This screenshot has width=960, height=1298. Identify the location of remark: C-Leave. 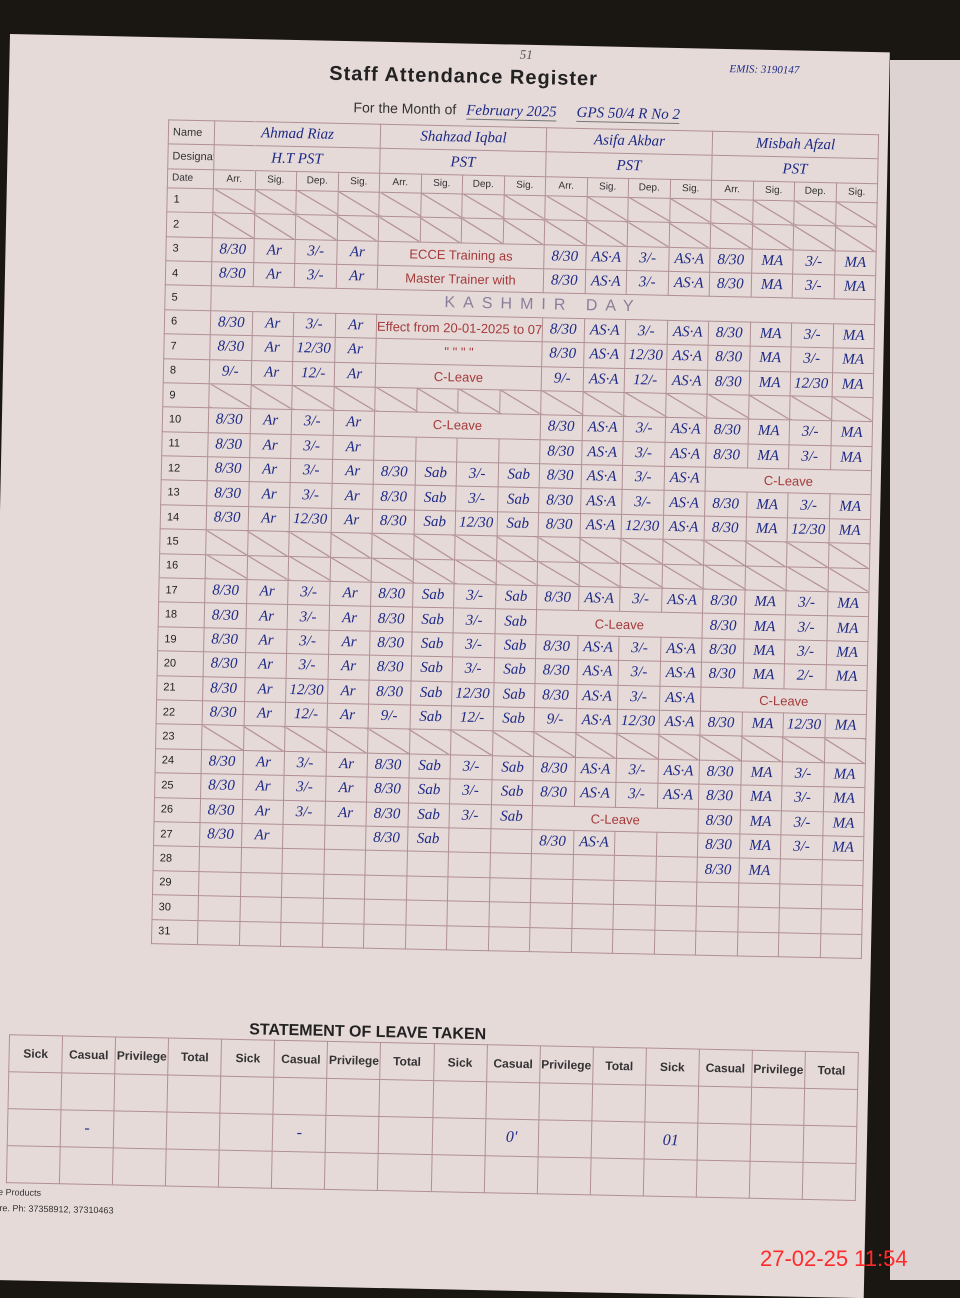
(457, 425).